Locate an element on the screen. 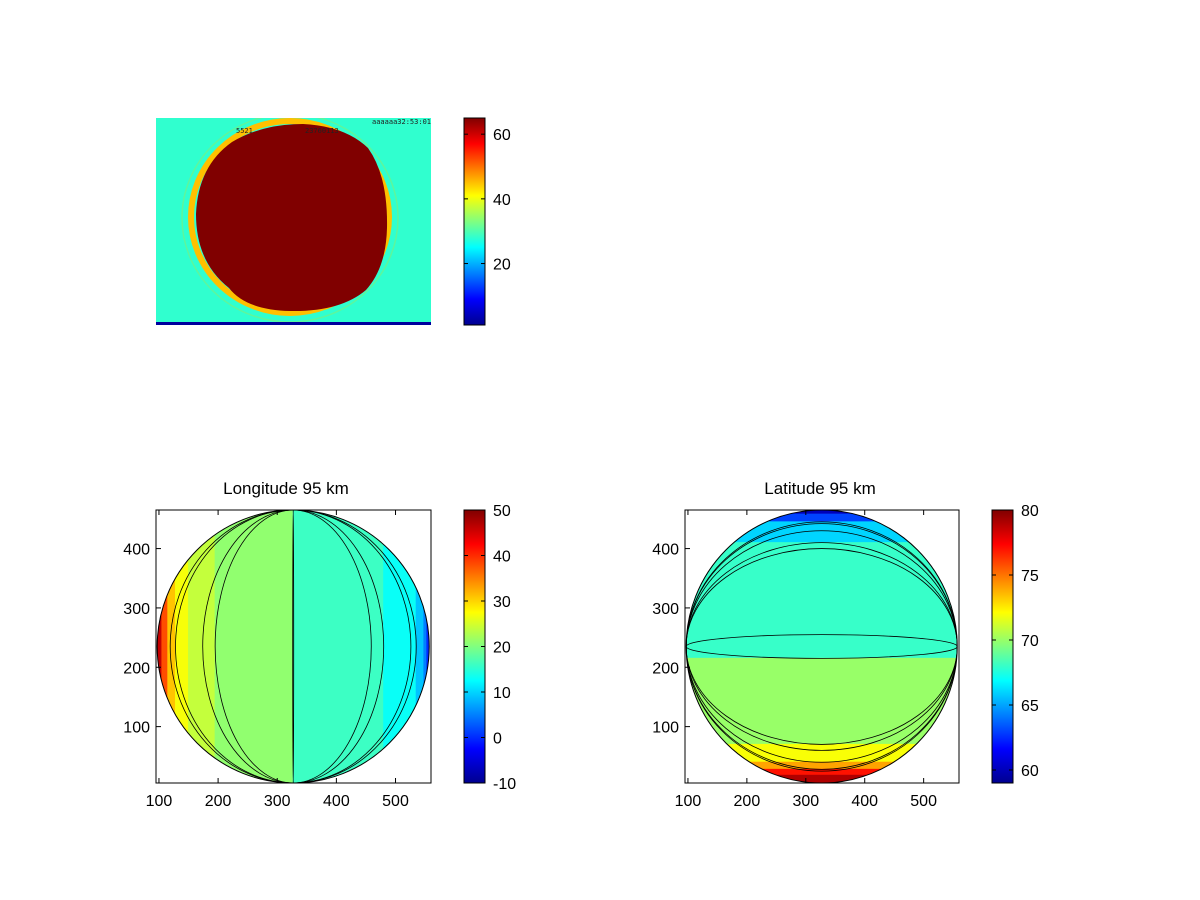 The height and width of the screenshot is (900, 1200). image-panel: 5521 23760113 aaaaaa32:53:01.18 20 40 60 is located at coordinates (333, 221).